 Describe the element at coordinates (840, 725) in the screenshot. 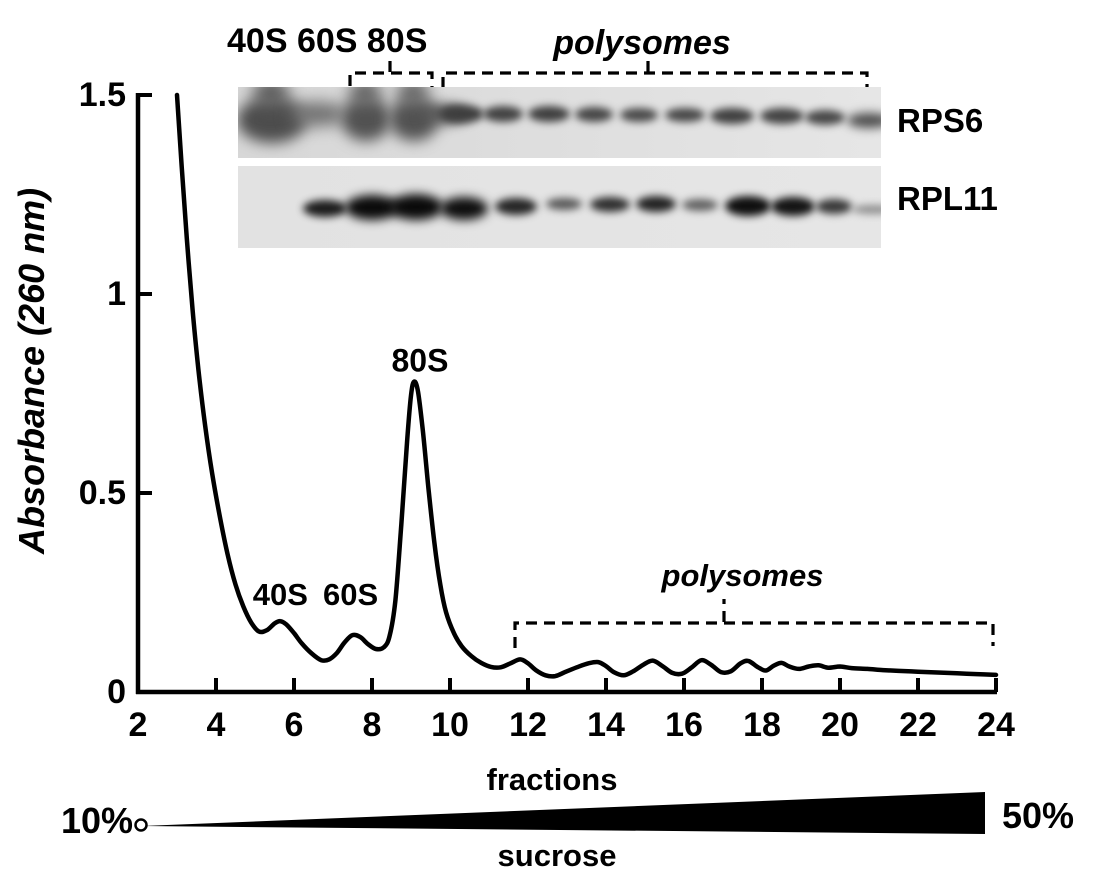

I see `x-tick-label: 20` at that location.